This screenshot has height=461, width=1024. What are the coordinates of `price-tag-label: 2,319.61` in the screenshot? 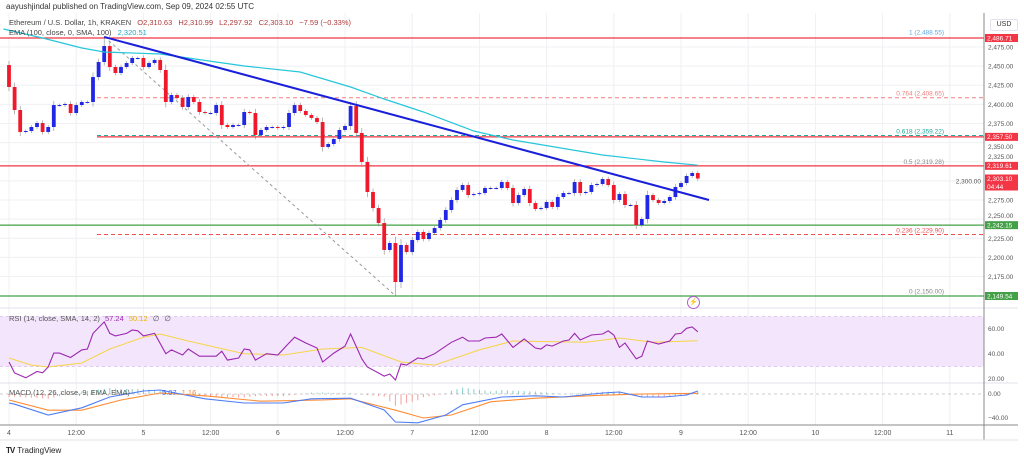 It's located at (1000, 166).